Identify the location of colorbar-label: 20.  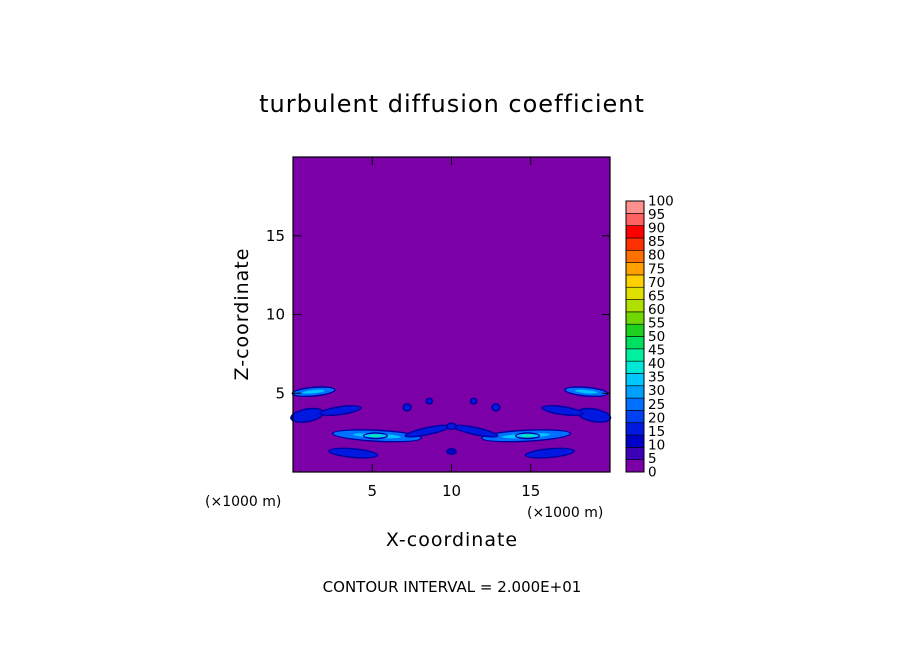
(656, 418).